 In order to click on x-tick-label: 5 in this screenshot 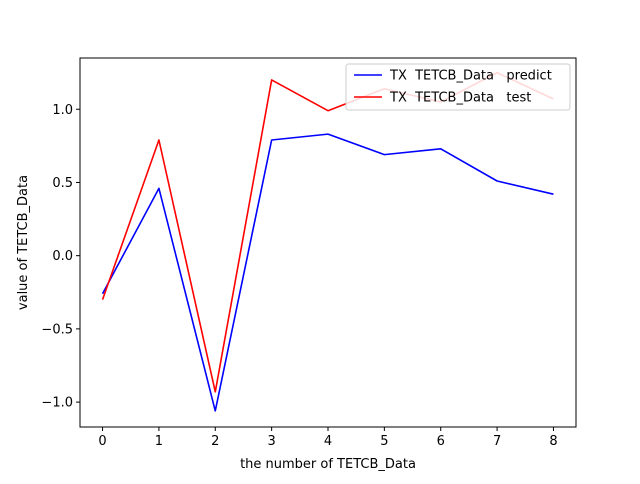, I will do `click(384, 441)`.